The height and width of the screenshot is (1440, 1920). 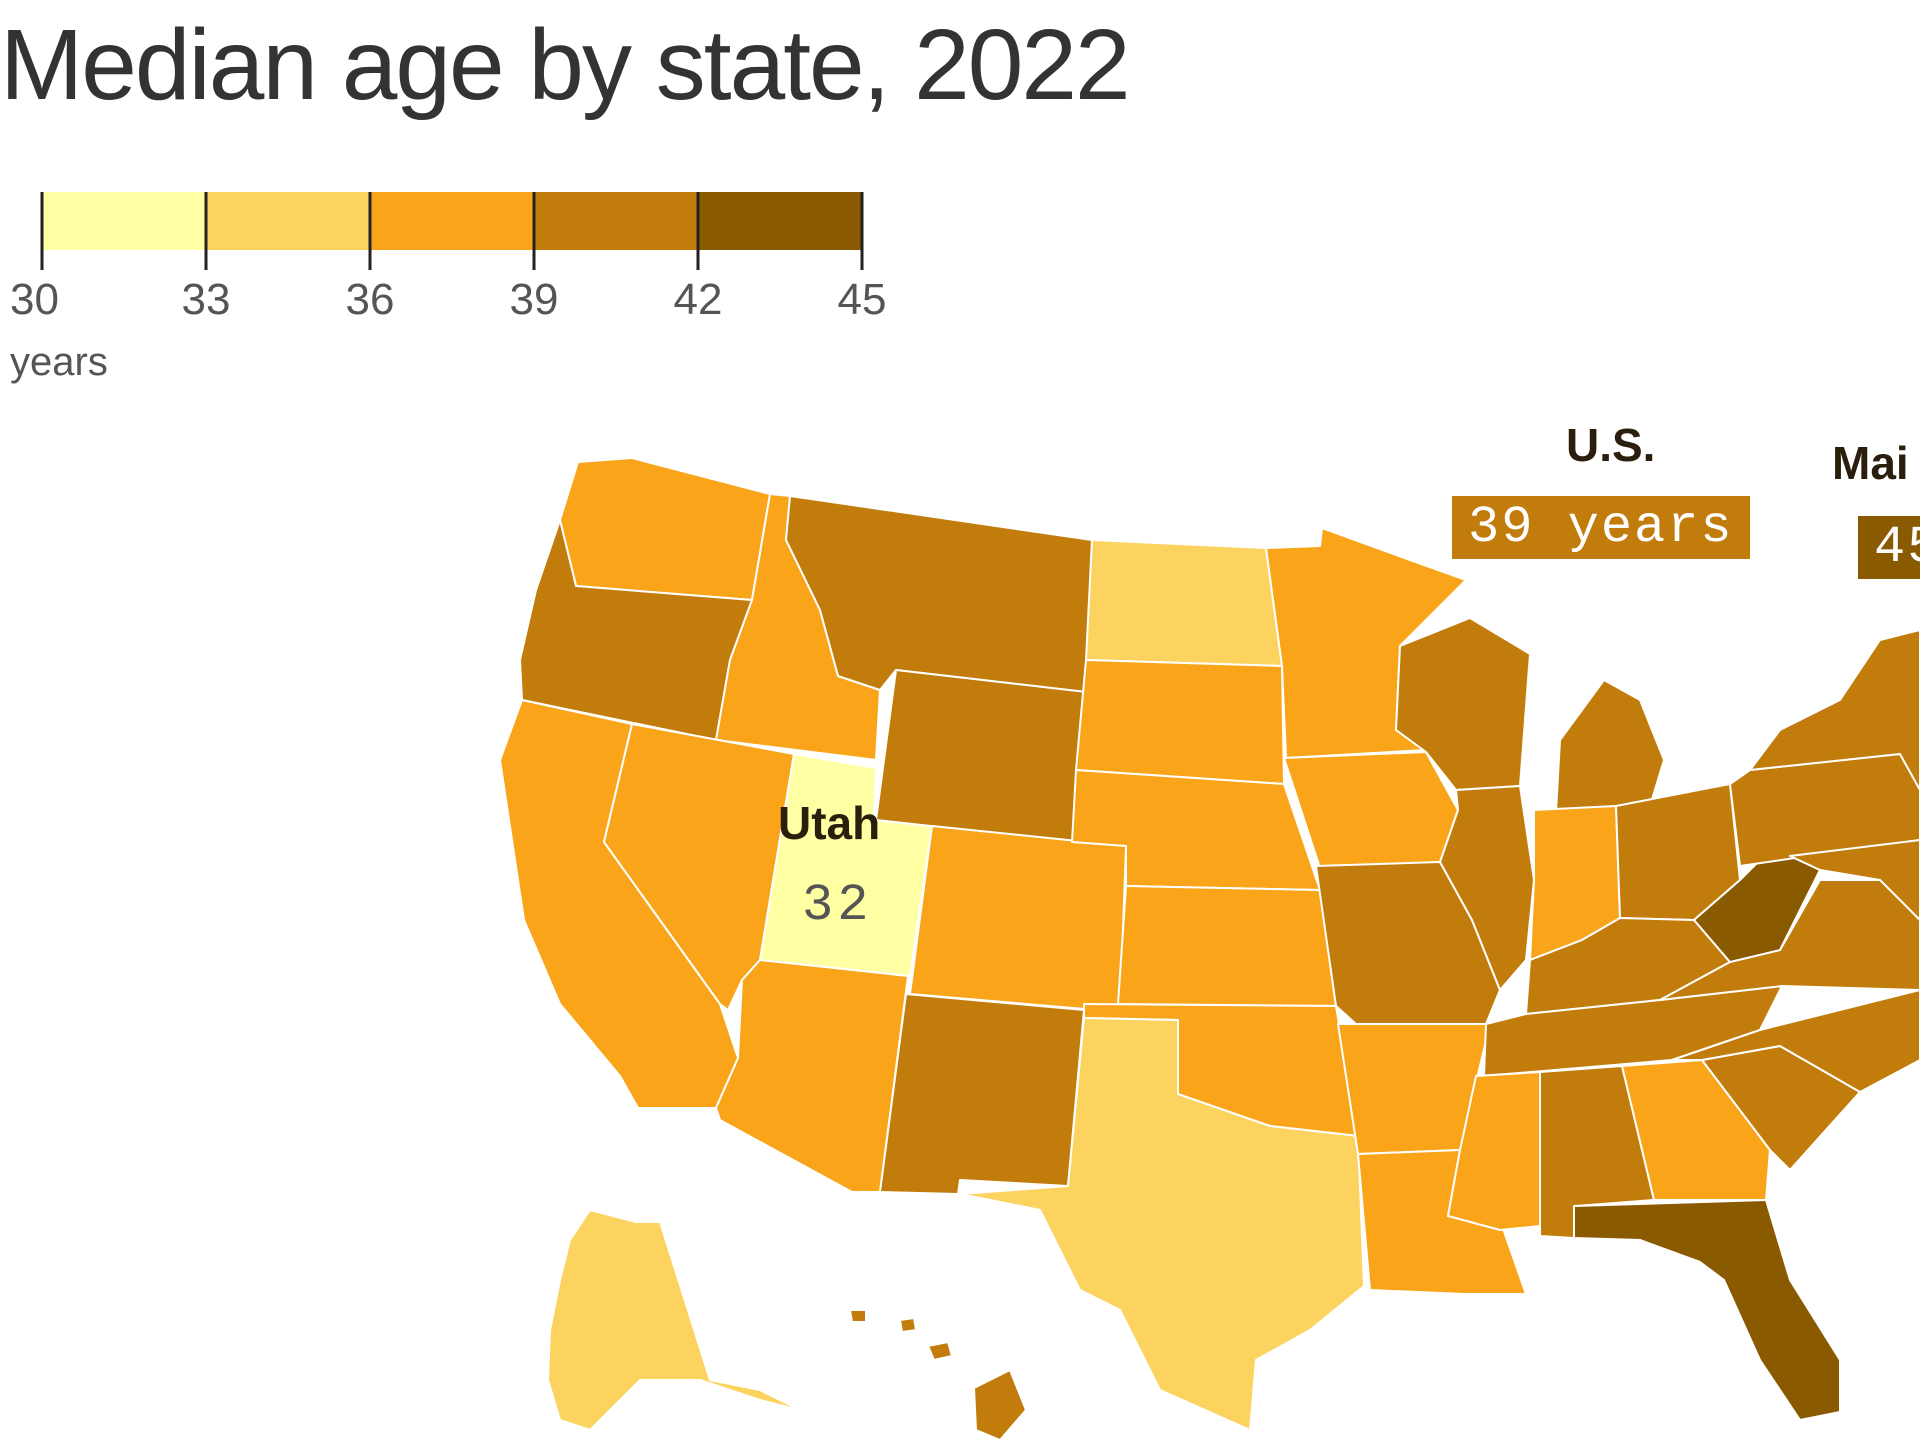 I want to click on legend-break-4: 42, so click(x=698, y=299).